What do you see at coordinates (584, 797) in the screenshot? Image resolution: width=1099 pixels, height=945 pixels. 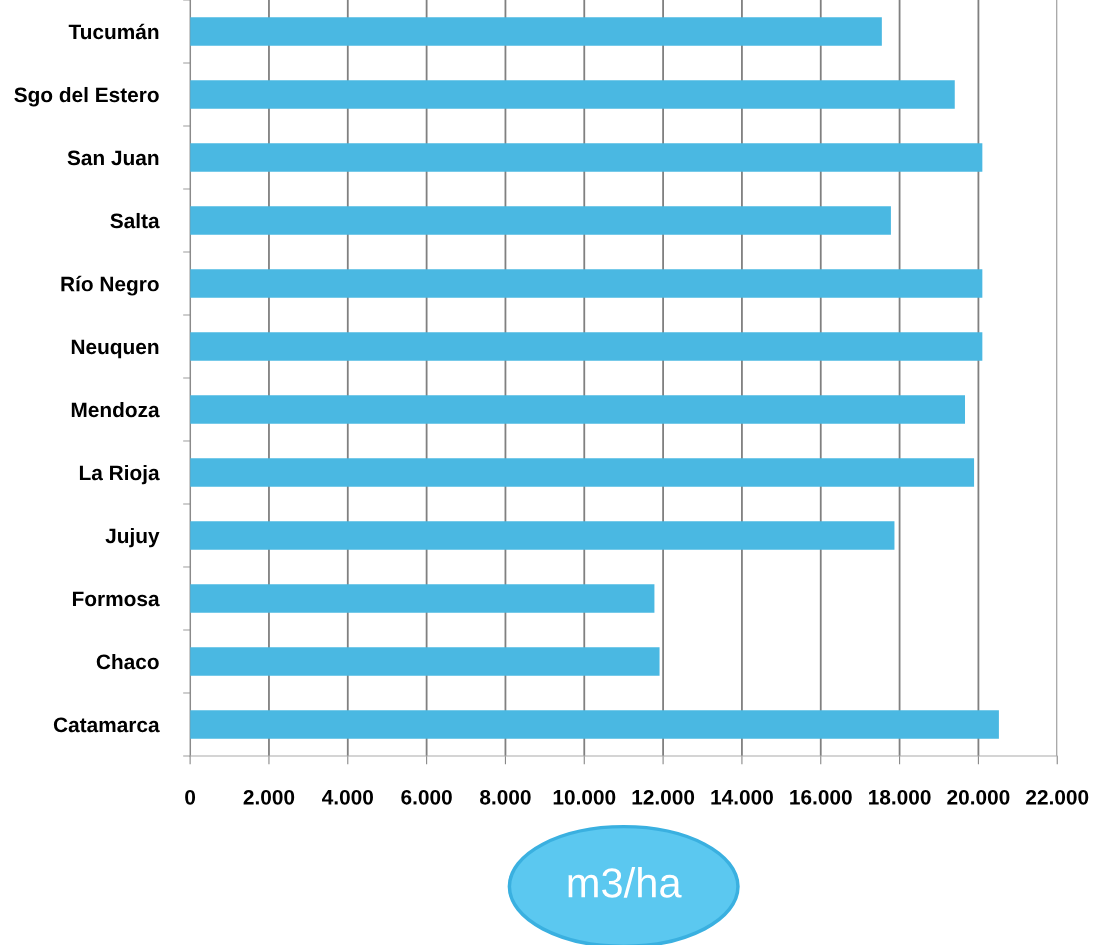 I see `x-tick-label: 10.000` at bounding box center [584, 797].